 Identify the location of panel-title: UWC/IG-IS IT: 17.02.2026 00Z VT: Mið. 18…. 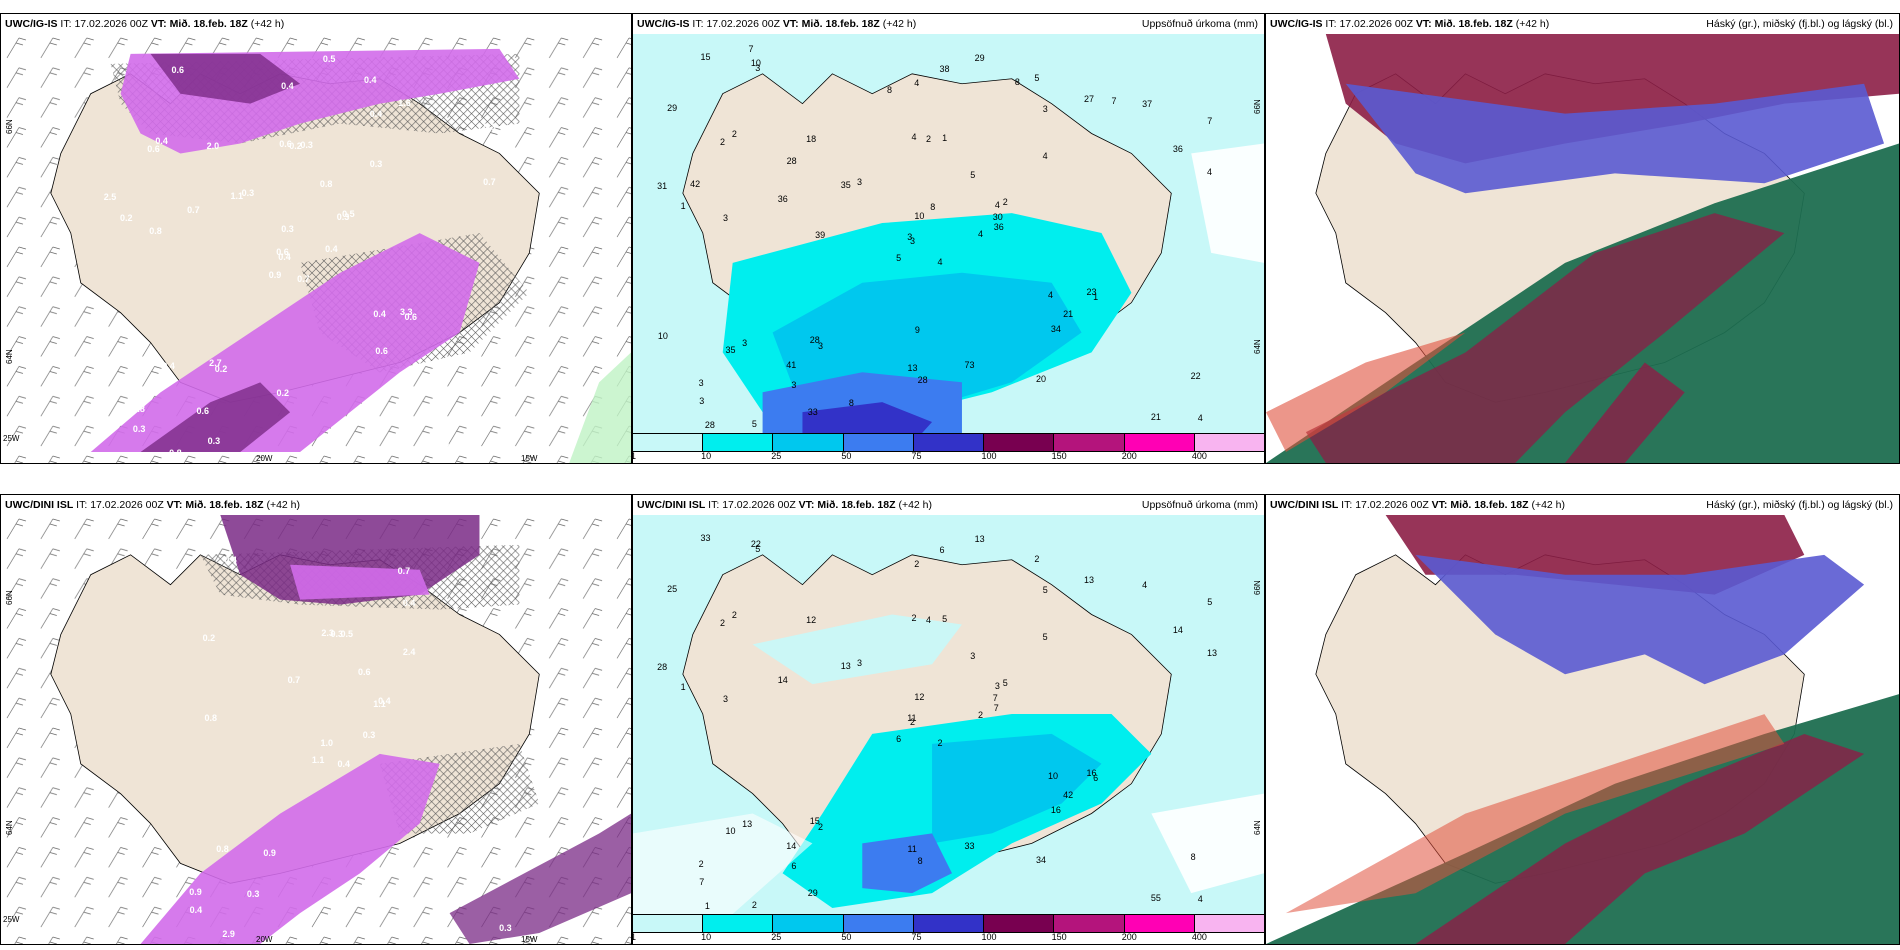
(948, 24).